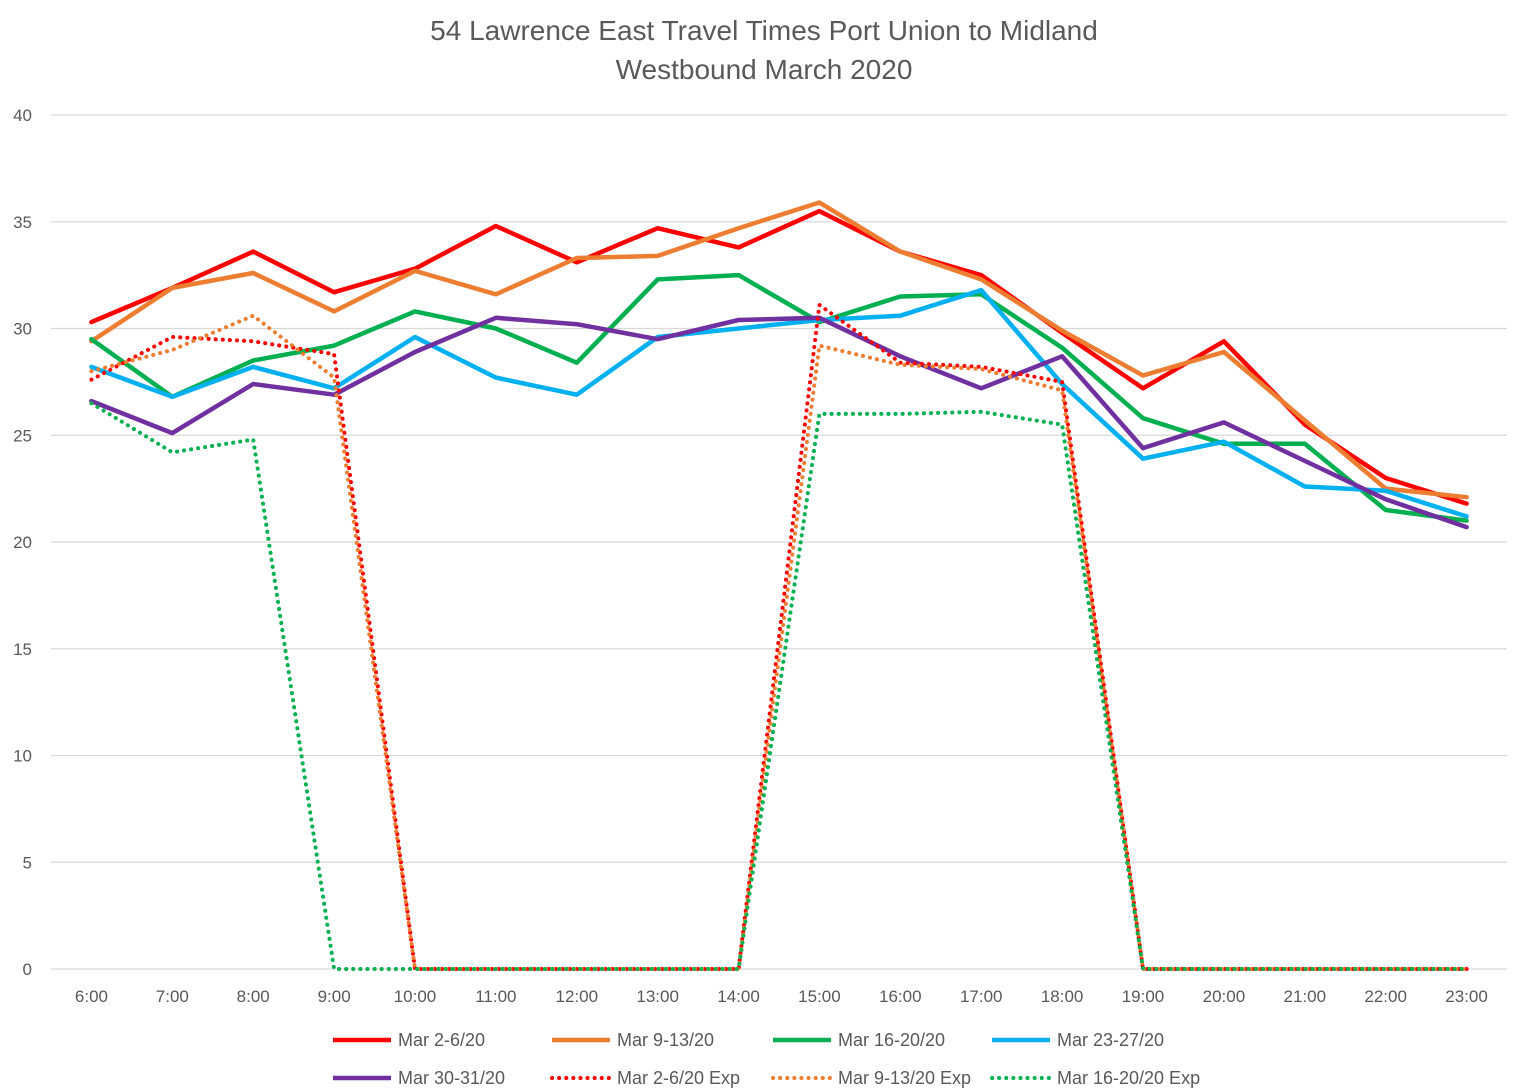 Image resolution: width=1525 pixels, height=1092 pixels. Describe the element at coordinates (1305, 996) in the screenshot. I see `x-tick-label: 21:00` at that location.